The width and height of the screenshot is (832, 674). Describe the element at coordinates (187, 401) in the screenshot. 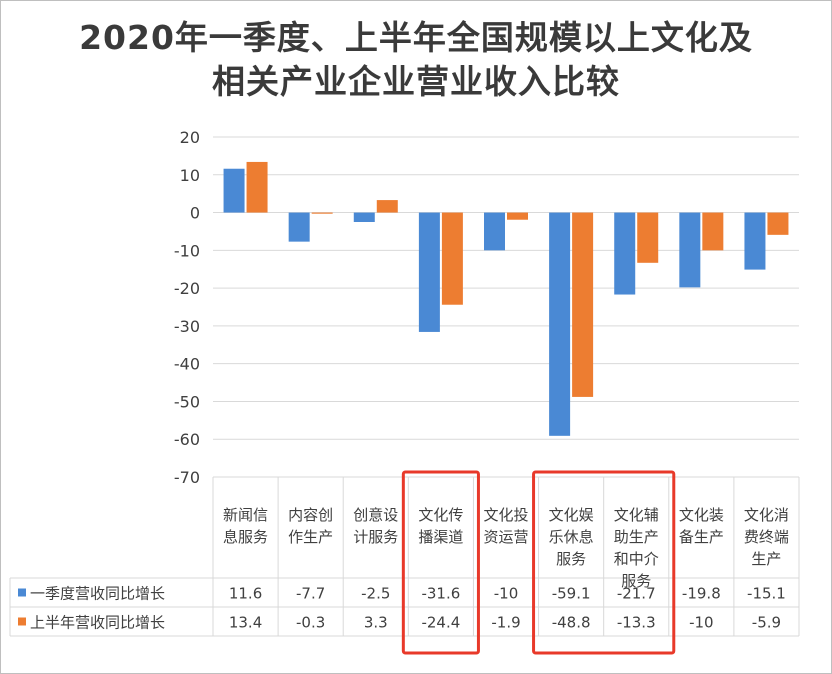

I see `y-tick-label: -50` at that location.